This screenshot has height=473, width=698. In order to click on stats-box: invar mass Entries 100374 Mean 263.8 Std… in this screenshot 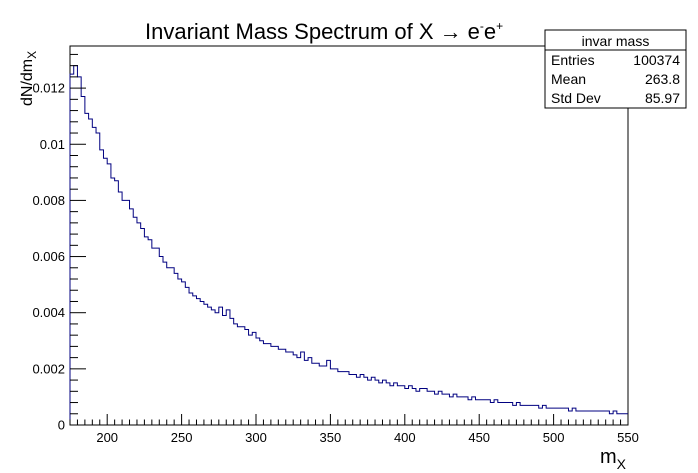, I will do `click(615, 69)`.